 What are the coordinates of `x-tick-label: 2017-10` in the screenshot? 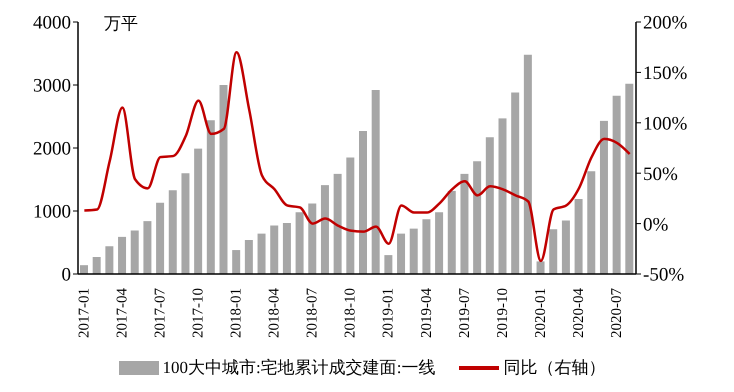 It's located at (198, 313).